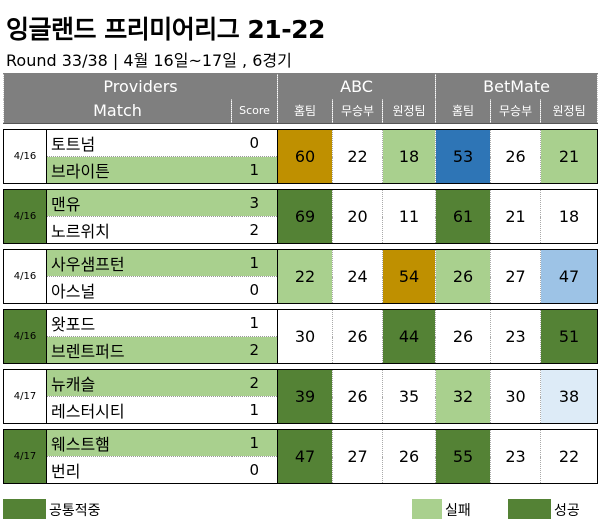 The image size is (605, 524). I want to click on betmate-draw-pct: 30, so click(515, 396).